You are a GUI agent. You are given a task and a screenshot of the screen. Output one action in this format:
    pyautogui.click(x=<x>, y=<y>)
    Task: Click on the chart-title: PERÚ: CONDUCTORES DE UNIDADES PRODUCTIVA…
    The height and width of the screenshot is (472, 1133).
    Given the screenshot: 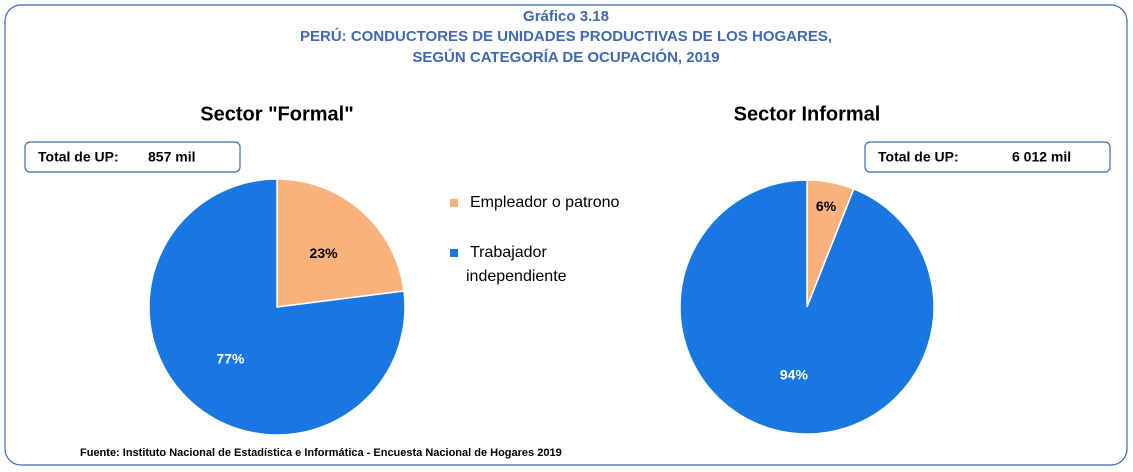 What is the action you would take?
    pyautogui.click(x=566, y=36)
    